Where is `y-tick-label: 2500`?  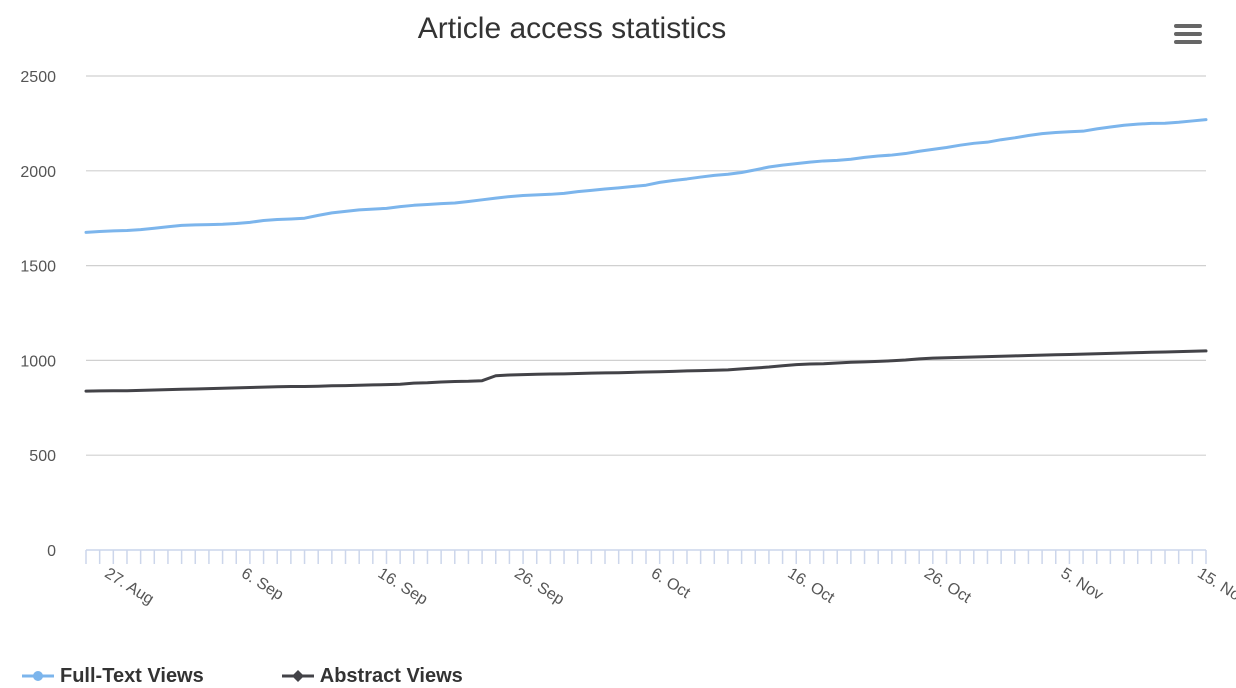
y-tick-label: 2500 is located at coordinates (38, 77).